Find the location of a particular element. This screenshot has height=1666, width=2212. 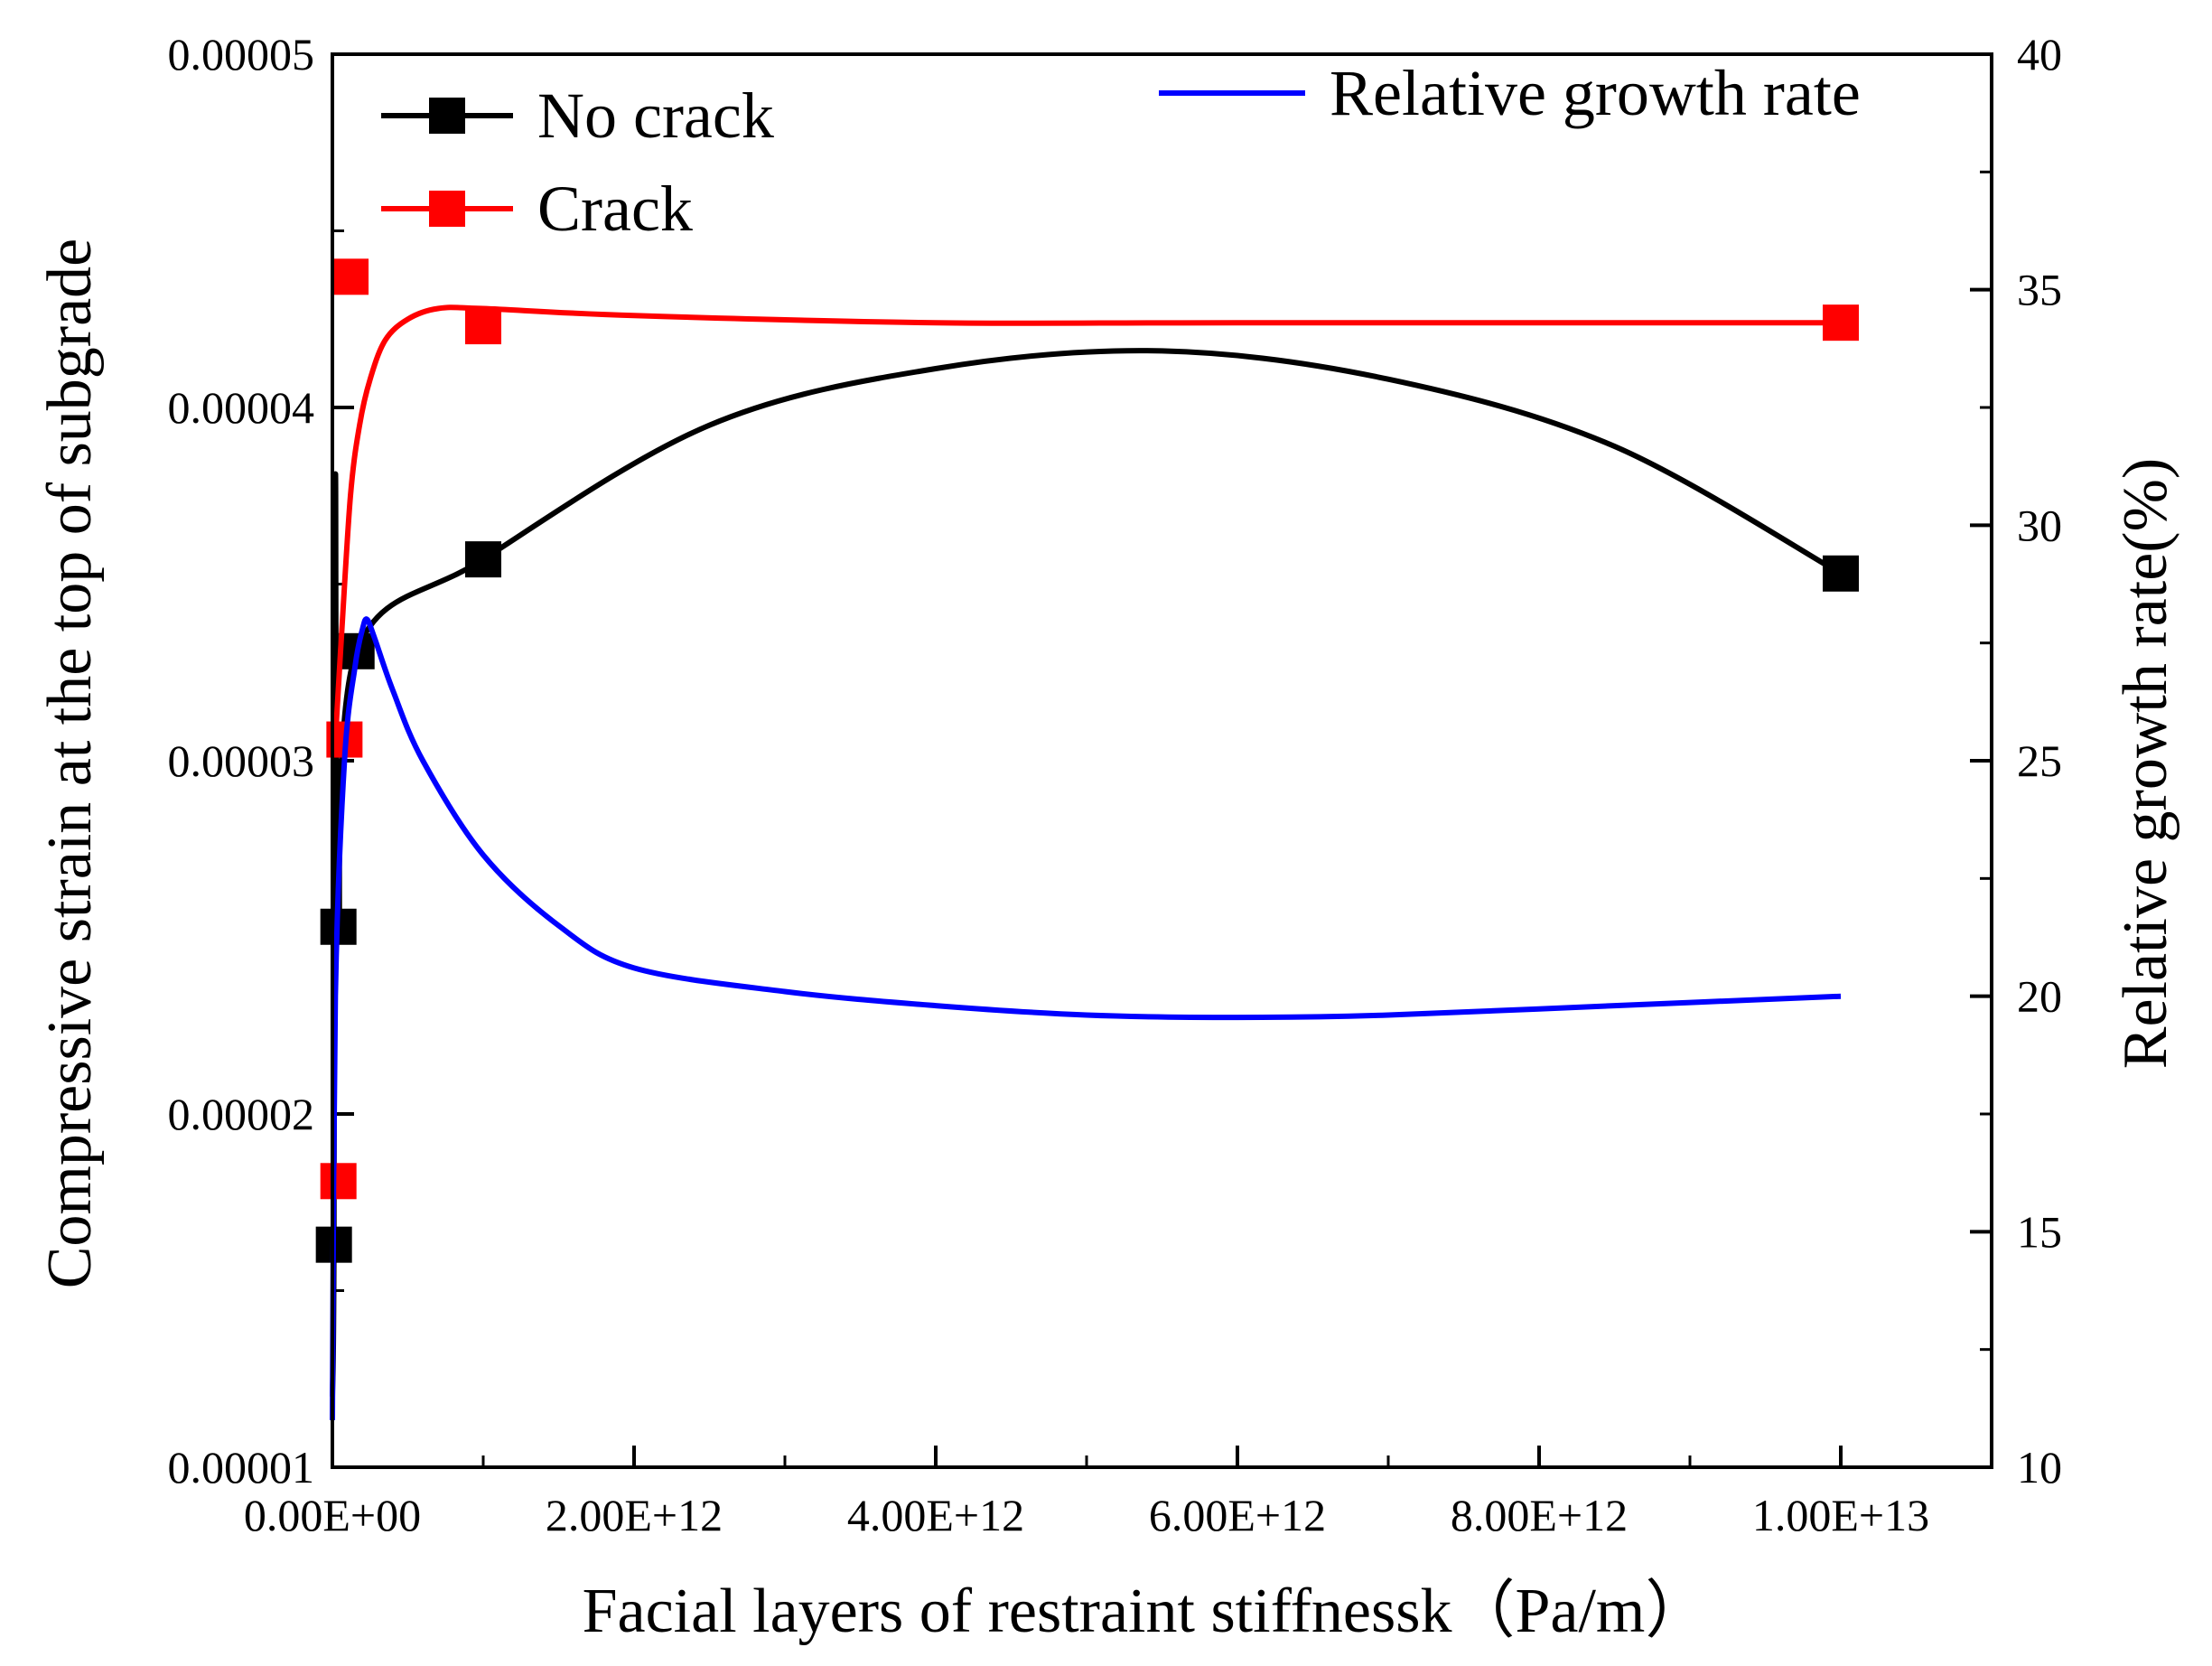

x-tick-label-0: 0.00E+00 is located at coordinates (332, 1515).